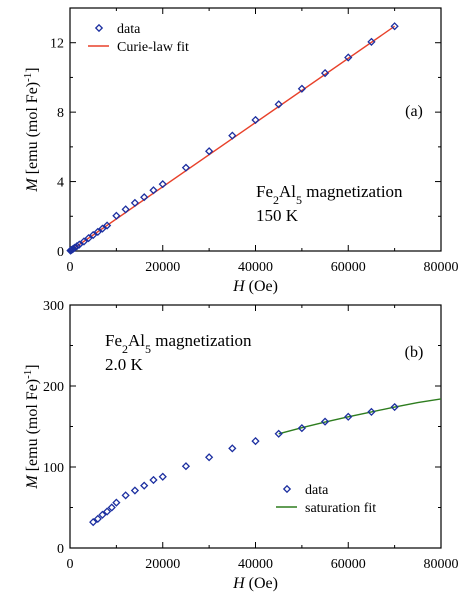 This screenshot has height=592, width=468. I want to click on legend-label-fit: Curie-law fit, so click(153, 47).